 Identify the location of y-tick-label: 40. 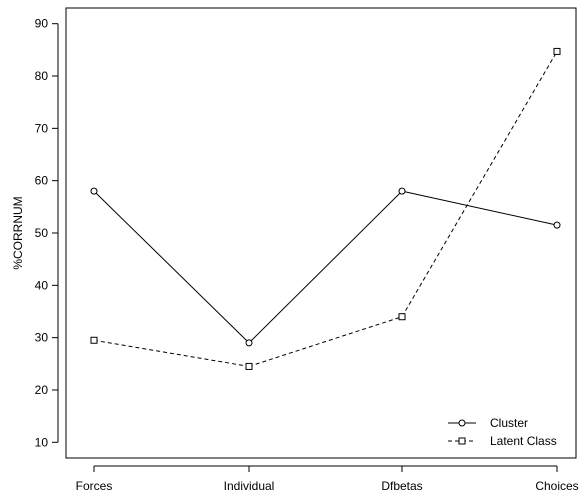
(42, 285).